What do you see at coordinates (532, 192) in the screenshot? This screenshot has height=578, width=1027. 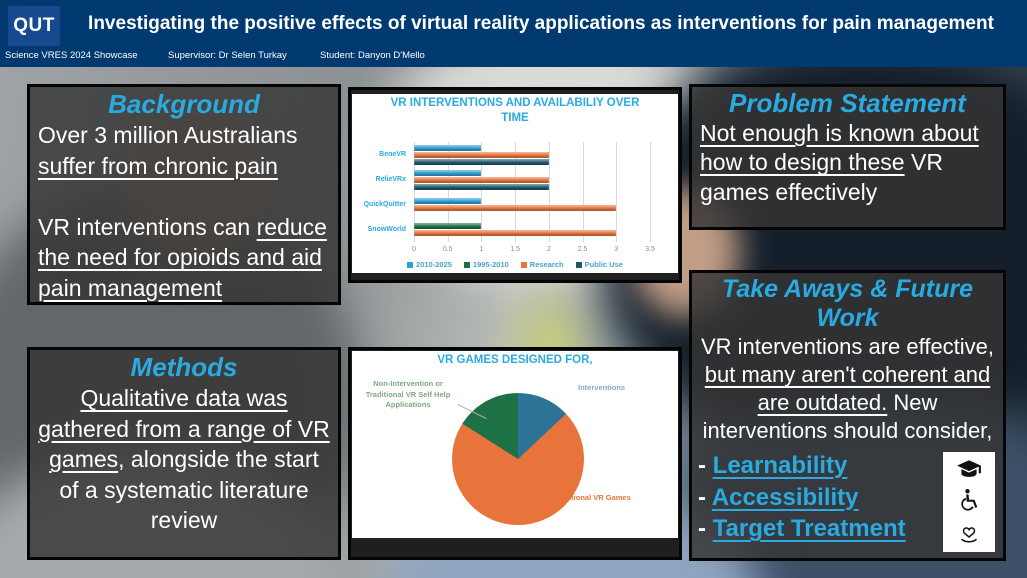 I see `bar-plot-area` at bounding box center [532, 192].